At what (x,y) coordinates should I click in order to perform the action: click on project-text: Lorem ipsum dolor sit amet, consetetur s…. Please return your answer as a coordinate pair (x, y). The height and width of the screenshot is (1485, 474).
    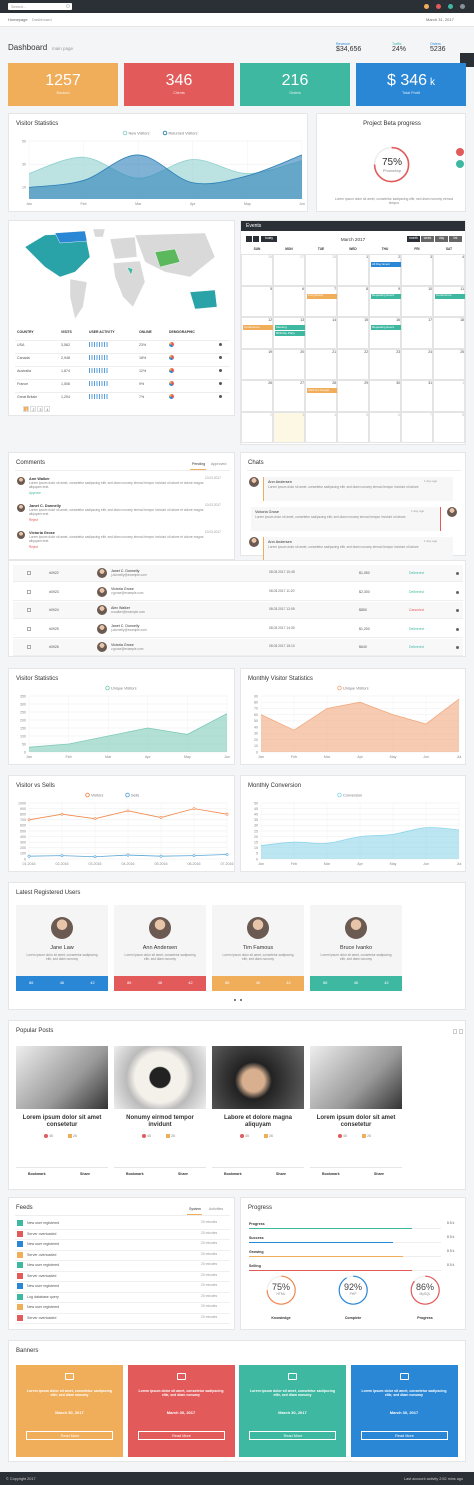
    Looking at the image, I should click on (394, 201).